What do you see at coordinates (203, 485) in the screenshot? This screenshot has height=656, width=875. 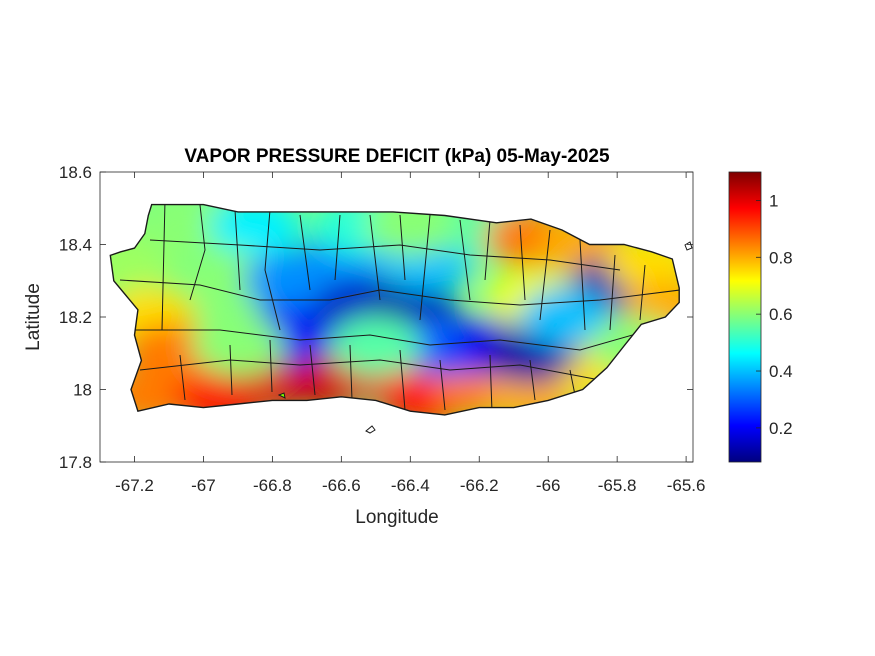 I see `x-tick-label-1: -67` at bounding box center [203, 485].